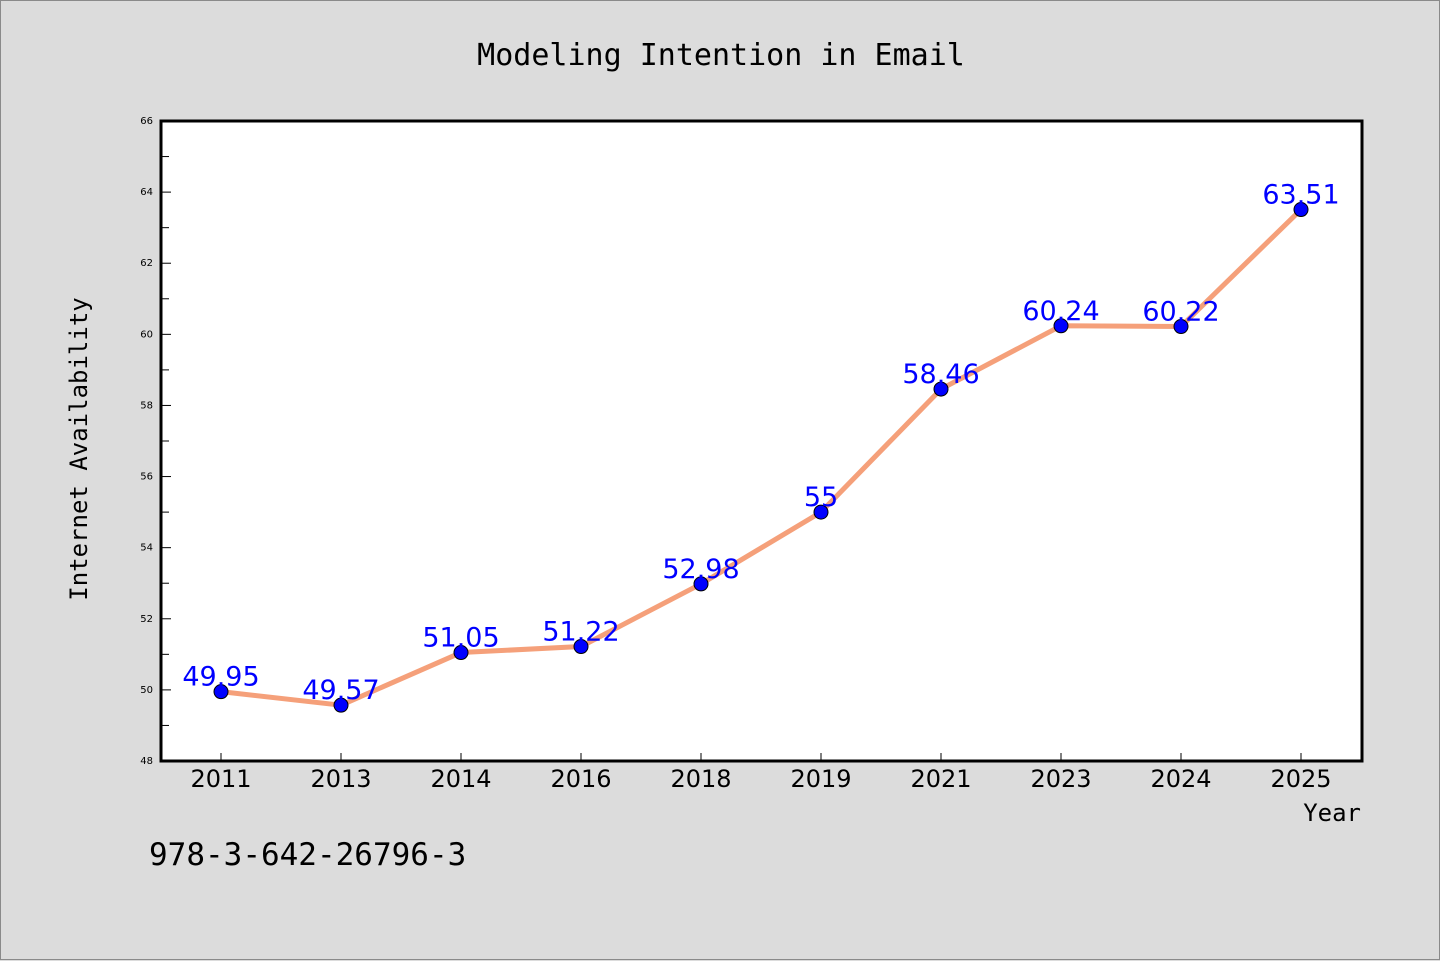 The height and width of the screenshot is (961, 1440). I want to click on x-axis-label: Year, so click(1332, 813).